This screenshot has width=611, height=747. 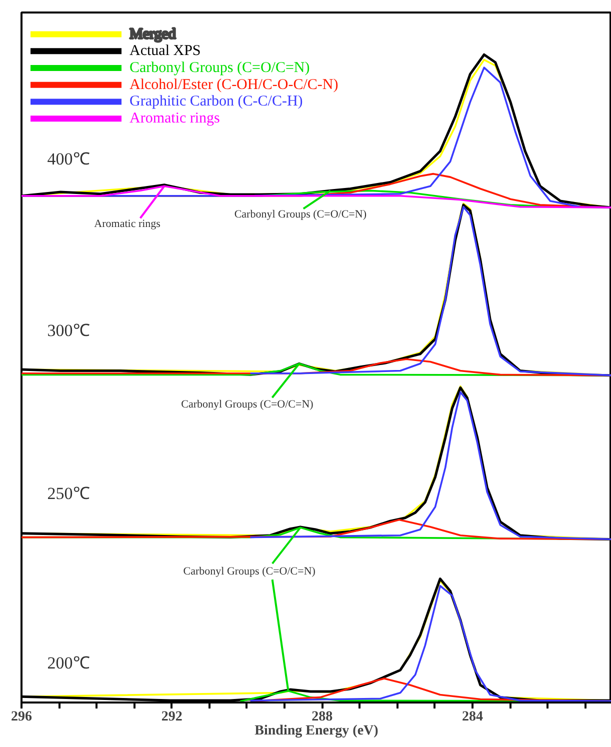 I want to click on text: Actual XPS, so click(x=165, y=51).